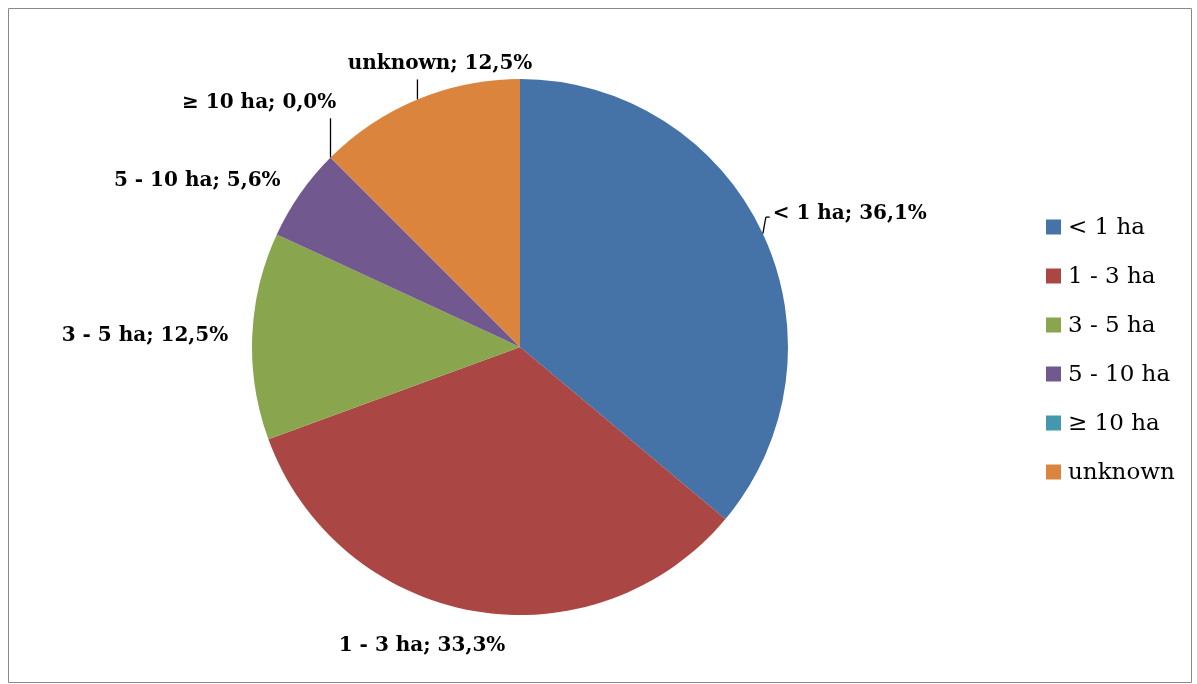  I want to click on data-label: 5 - 10 ha; 5,6%, so click(197, 178).